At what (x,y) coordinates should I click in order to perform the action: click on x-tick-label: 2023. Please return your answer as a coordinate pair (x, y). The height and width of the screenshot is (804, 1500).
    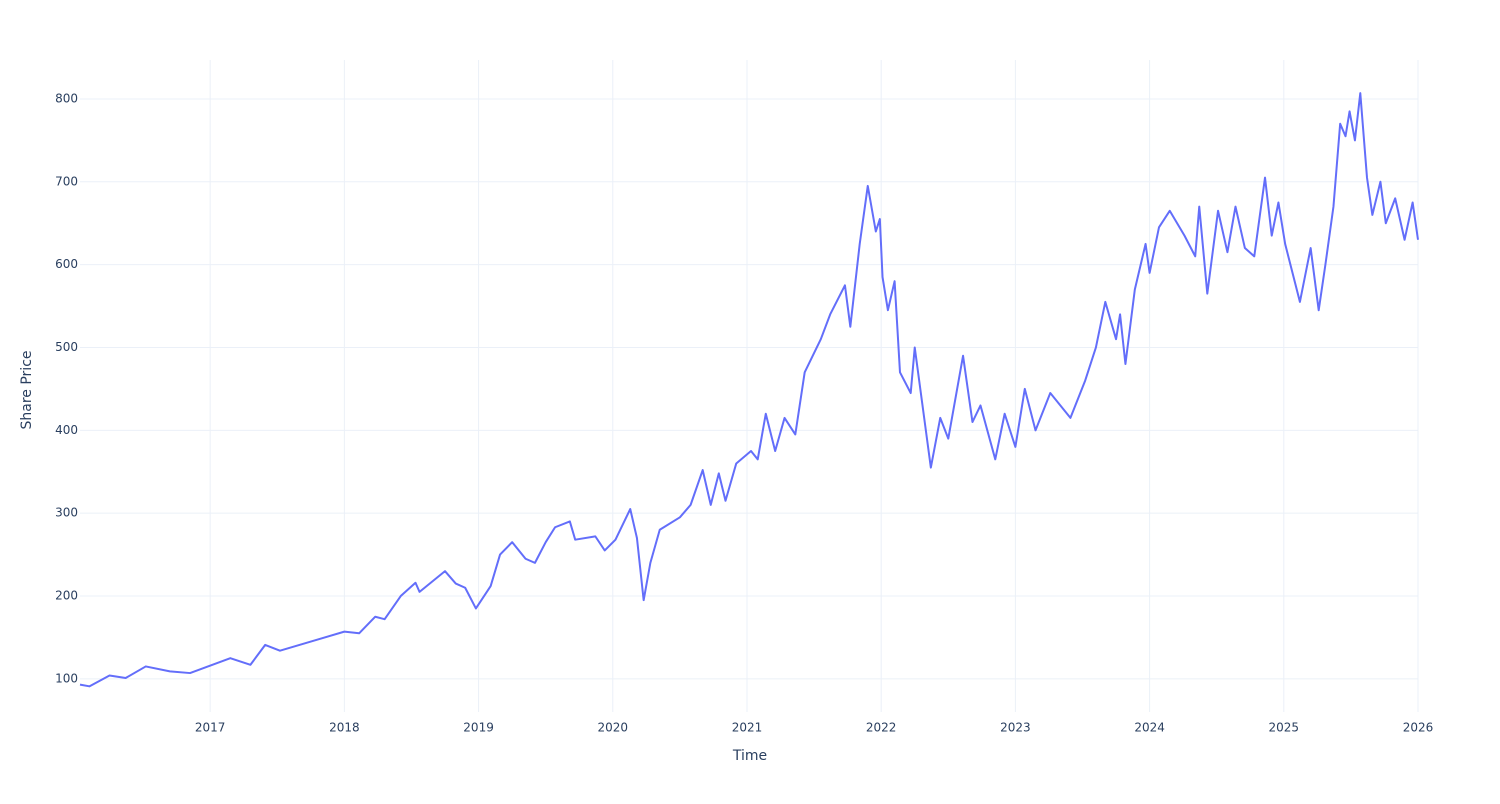
    Looking at the image, I should click on (1015, 728).